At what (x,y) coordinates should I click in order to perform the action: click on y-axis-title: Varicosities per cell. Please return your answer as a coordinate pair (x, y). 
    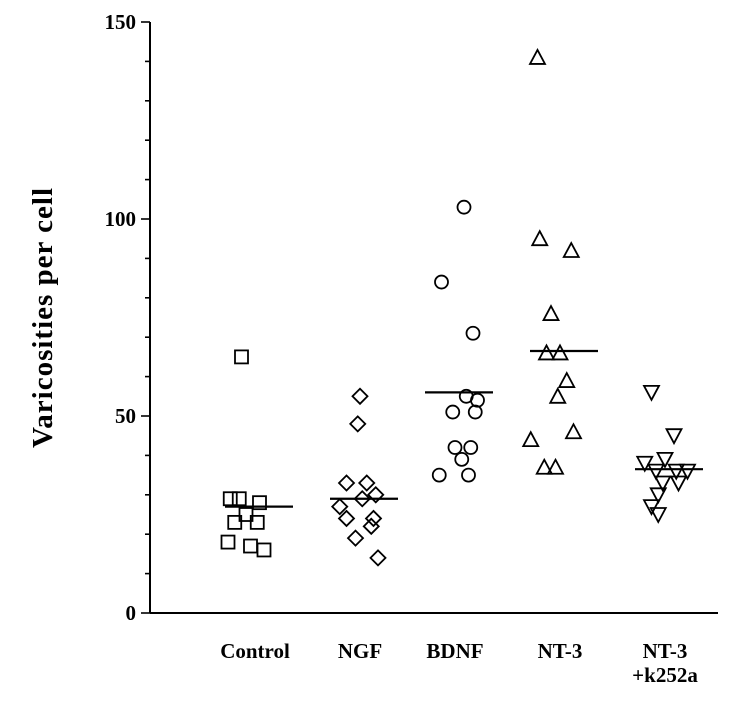
    Looking at the image, I should click on (43, 317).